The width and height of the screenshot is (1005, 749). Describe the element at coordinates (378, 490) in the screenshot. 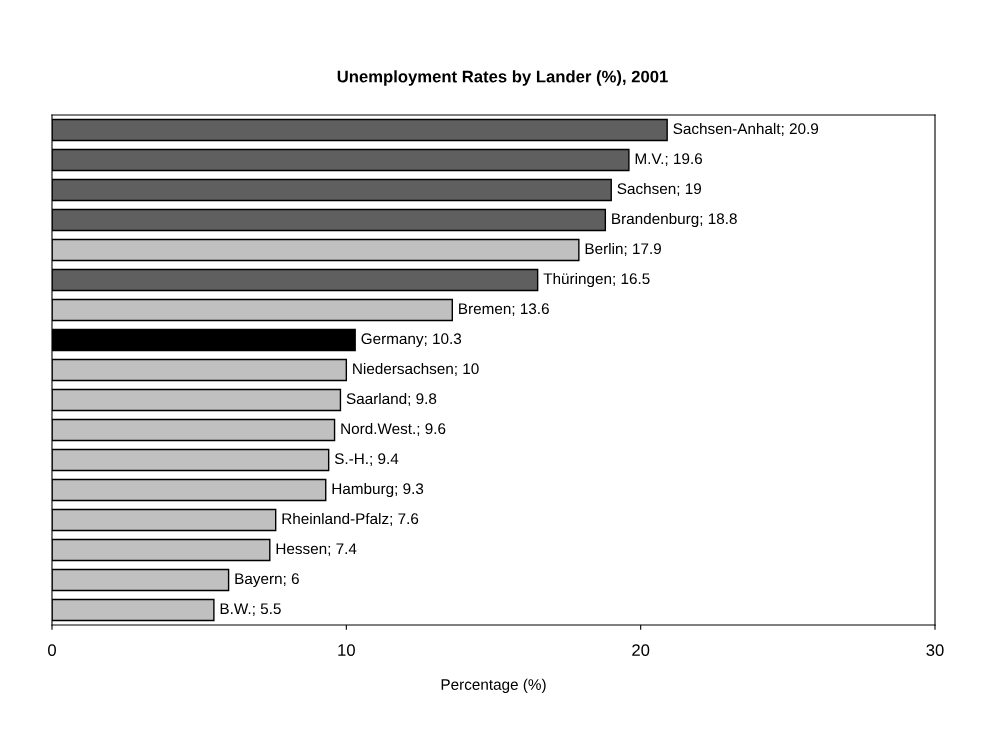

I see `data-label: Hamburg; 9.3` at that location.